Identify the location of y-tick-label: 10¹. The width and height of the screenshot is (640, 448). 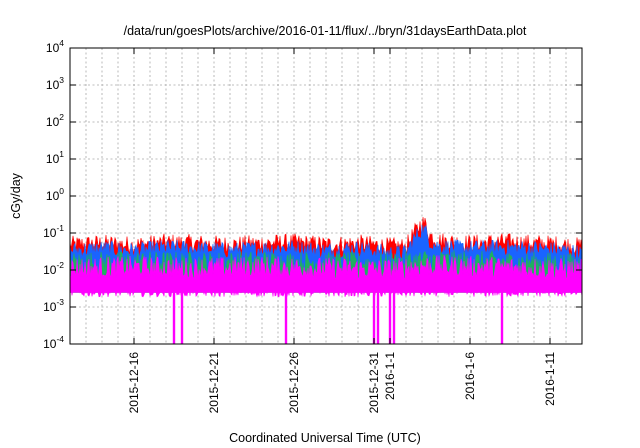
(55, 157).